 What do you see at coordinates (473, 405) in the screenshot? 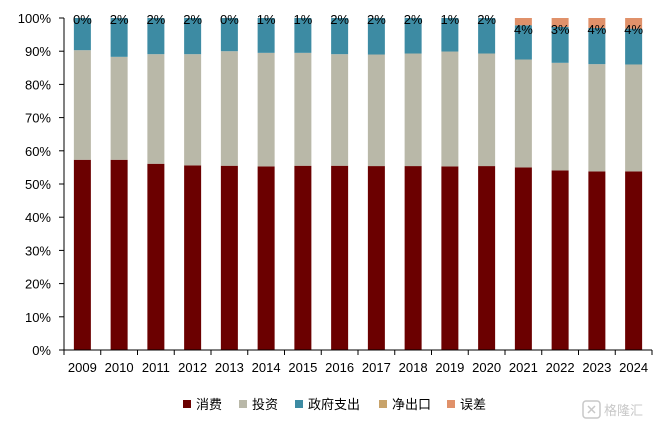
I see `legend-label: 误差` at bounding box center [473, 405].